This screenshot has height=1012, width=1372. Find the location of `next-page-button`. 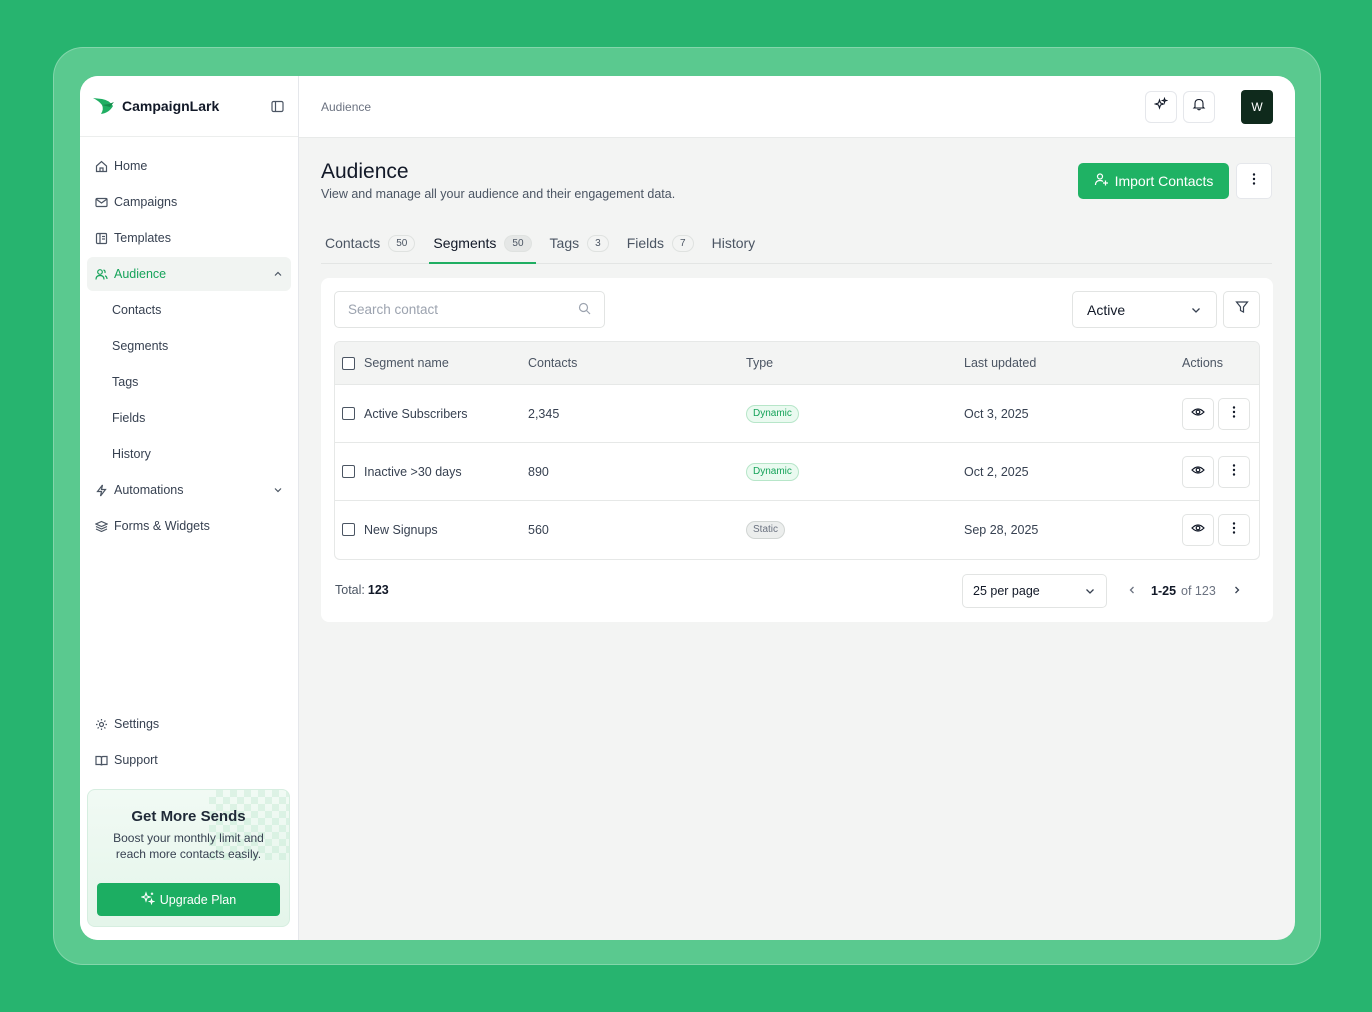

next-page-button is located at coordinates (1237, 591).